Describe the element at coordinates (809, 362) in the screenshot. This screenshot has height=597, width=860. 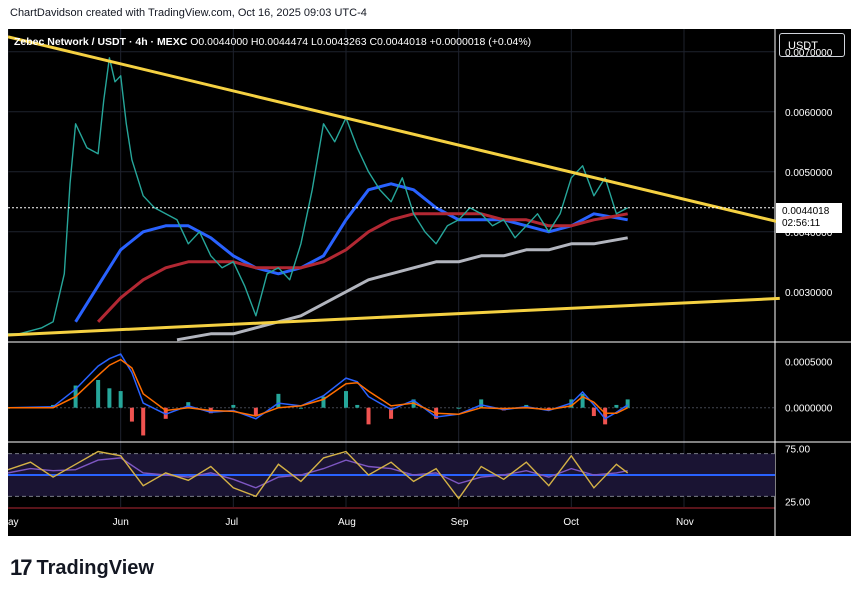
I see `macd-tick-label: 0.0005000` at that location.